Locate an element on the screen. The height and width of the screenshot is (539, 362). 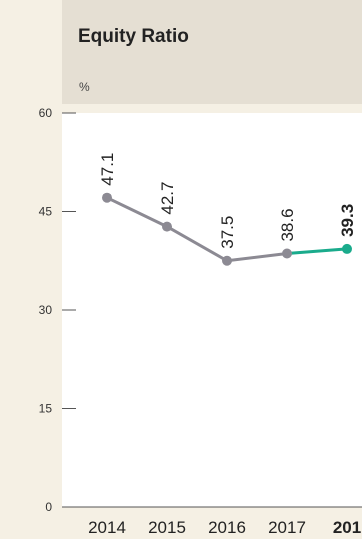
x-tick-label: 2015 is located at coordinates (167, 527).